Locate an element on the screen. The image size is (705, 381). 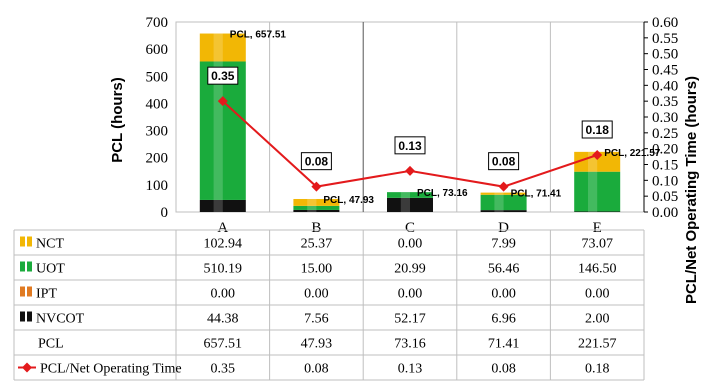
table-row-label: NCT is located at coordinates (50, 244).